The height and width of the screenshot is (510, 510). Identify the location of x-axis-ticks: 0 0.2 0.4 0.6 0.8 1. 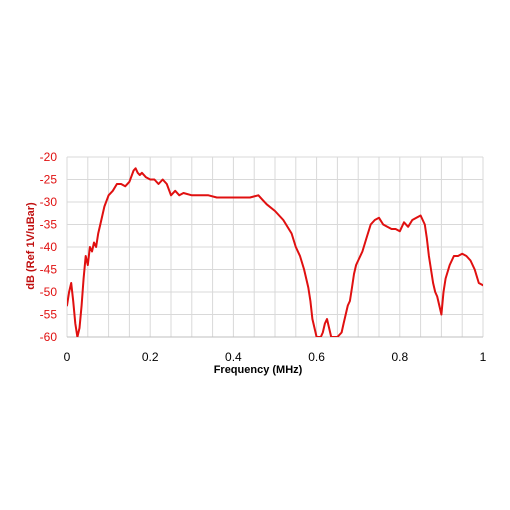
(275, 357).